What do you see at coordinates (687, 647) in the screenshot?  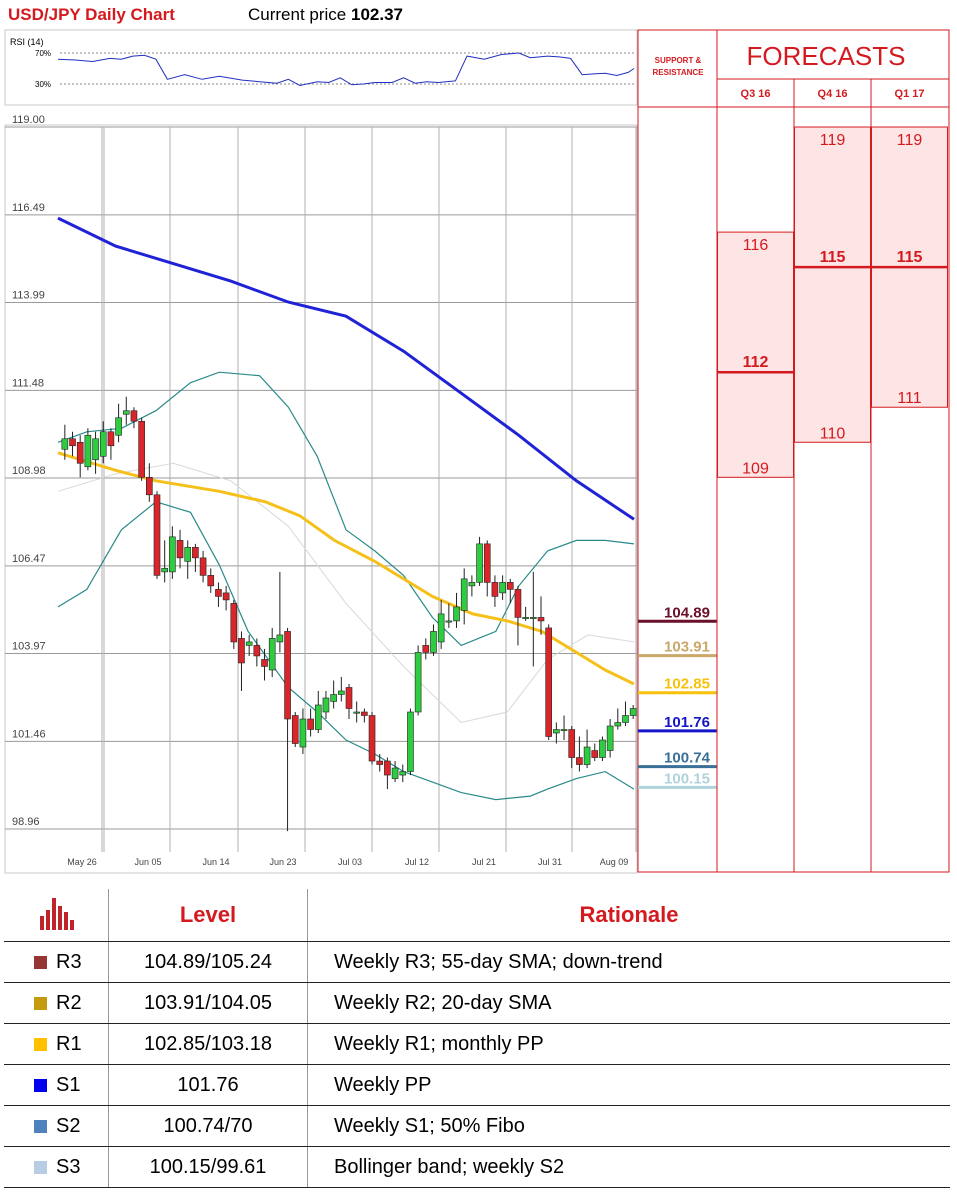 I see `sr-level-value: 103.91` at bounding box center [687, 647].